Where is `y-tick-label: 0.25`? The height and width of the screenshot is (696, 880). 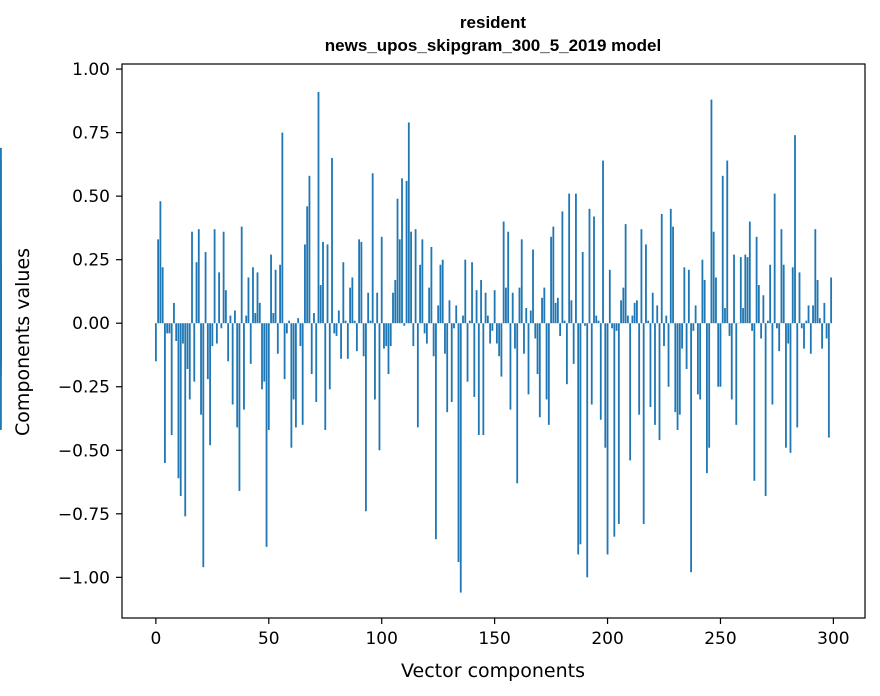
y-tick-label: 0.25 is located at coordinates (91, 261).